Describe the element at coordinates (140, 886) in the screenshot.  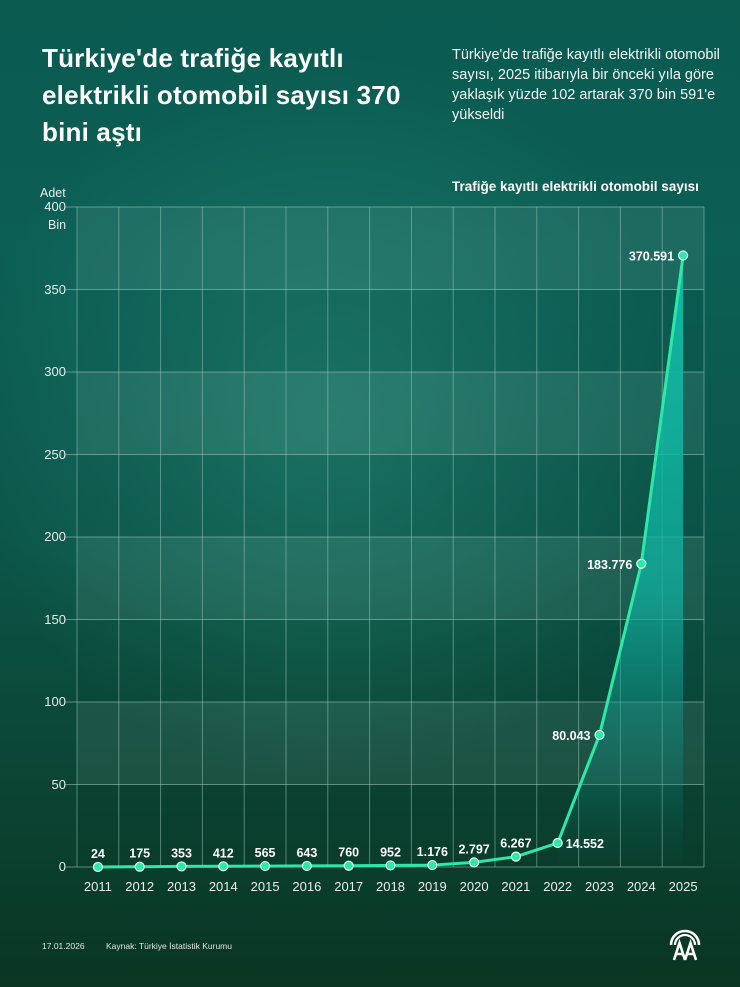
I see `x-tick-label: 2012` at that location.